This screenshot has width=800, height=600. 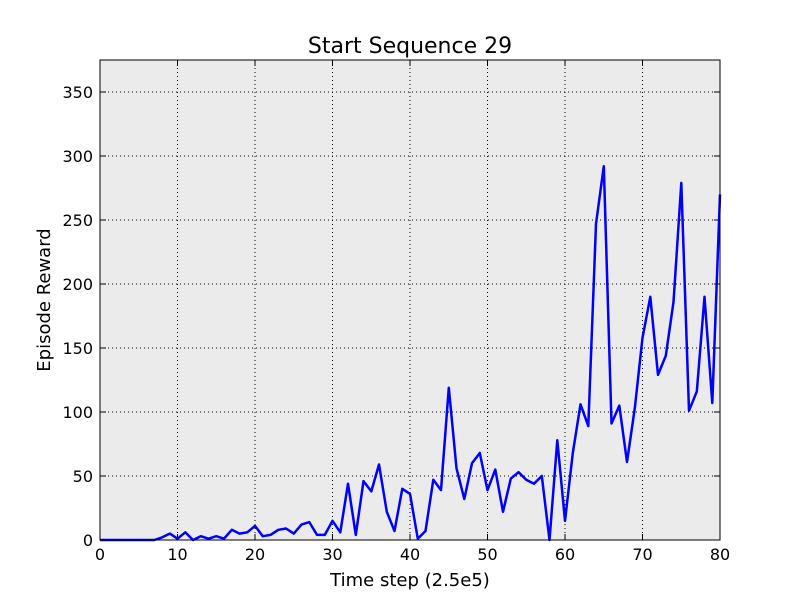 I want to click on x-tick-label: 60, so click(x=565, y=554).